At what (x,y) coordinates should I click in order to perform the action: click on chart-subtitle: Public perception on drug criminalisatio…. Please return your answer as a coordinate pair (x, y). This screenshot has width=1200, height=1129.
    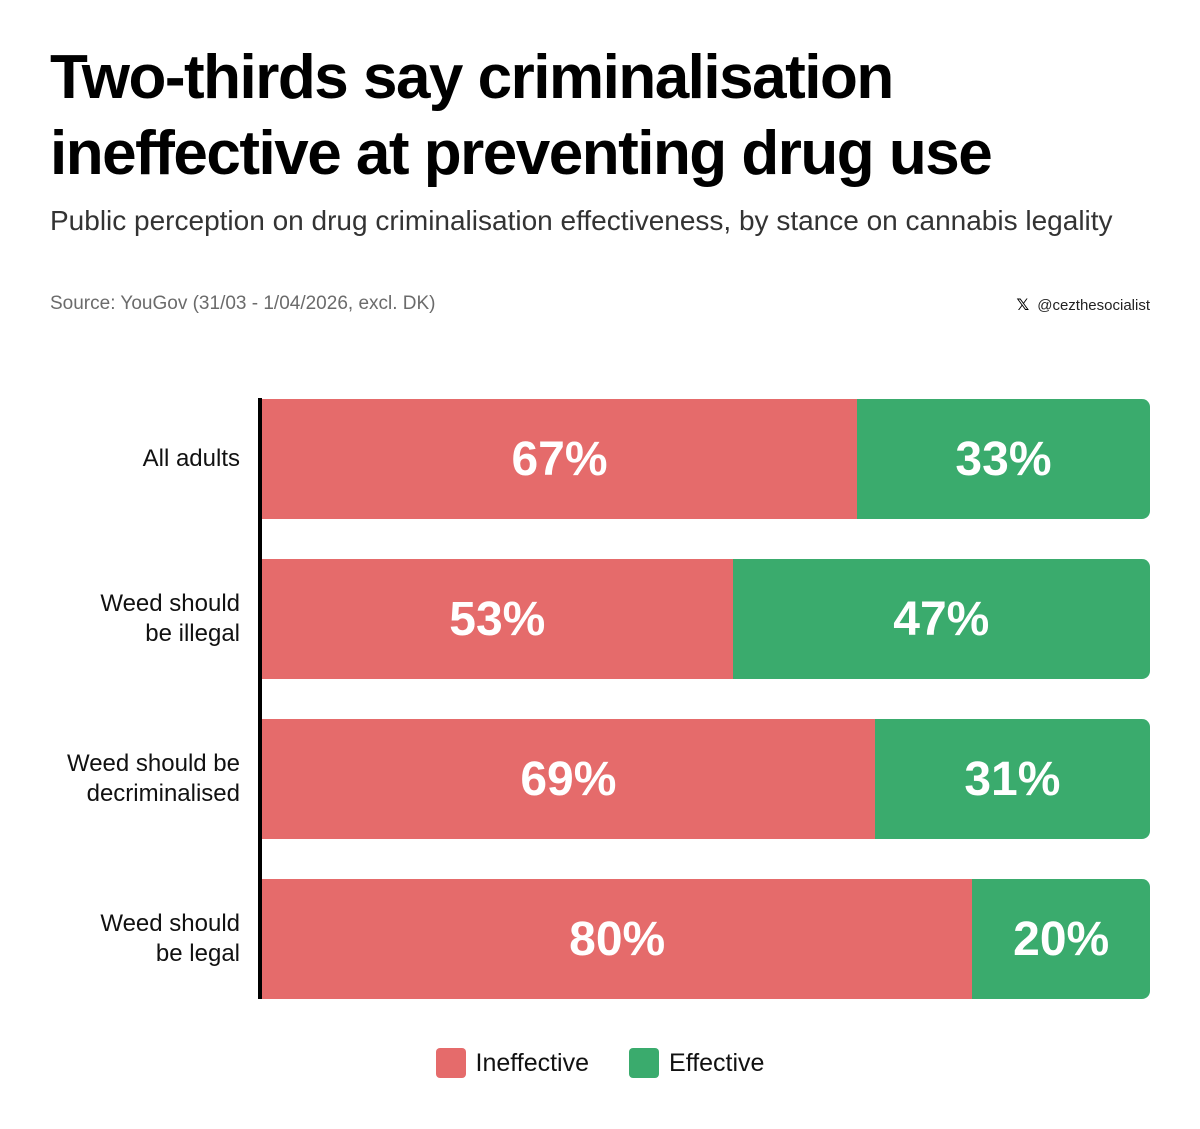
    Looking at the image, I should click on (581, 220).